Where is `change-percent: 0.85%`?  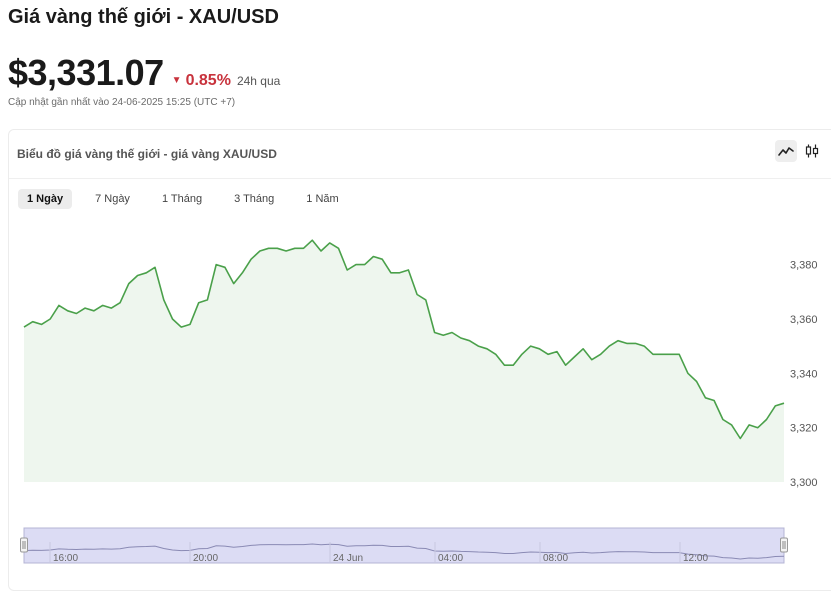
change-percent: 0.85% is located at coordinates (208, 80).